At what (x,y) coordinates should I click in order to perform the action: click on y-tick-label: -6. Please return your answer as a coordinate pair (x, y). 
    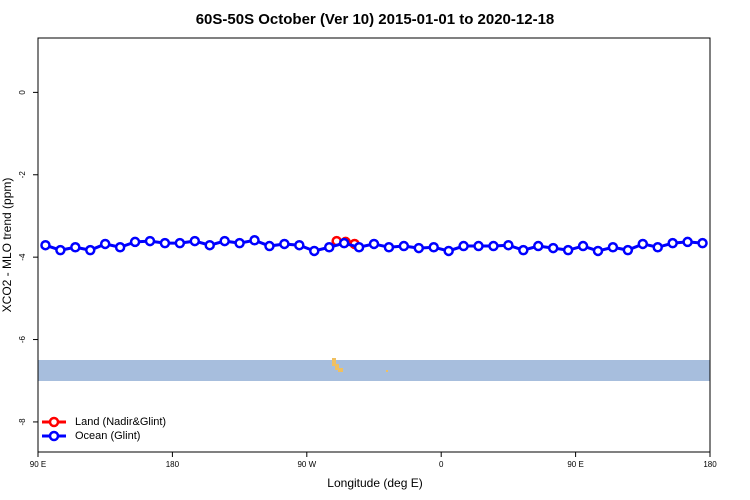
    Looking at the image, I should click on (22, 339).